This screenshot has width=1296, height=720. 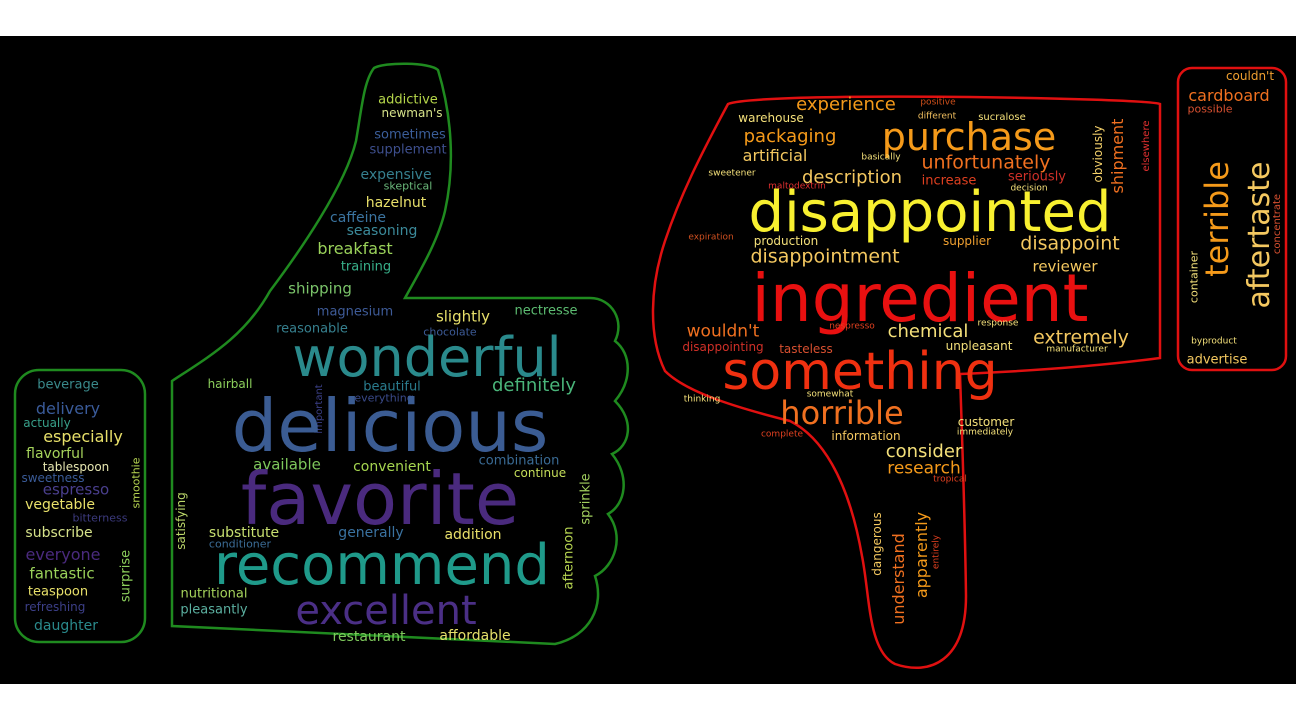 What do you see at coordinates (979, 346) in the screenshot?
I see `cloud-word: unpleasant` at bounding box center [979, 346].